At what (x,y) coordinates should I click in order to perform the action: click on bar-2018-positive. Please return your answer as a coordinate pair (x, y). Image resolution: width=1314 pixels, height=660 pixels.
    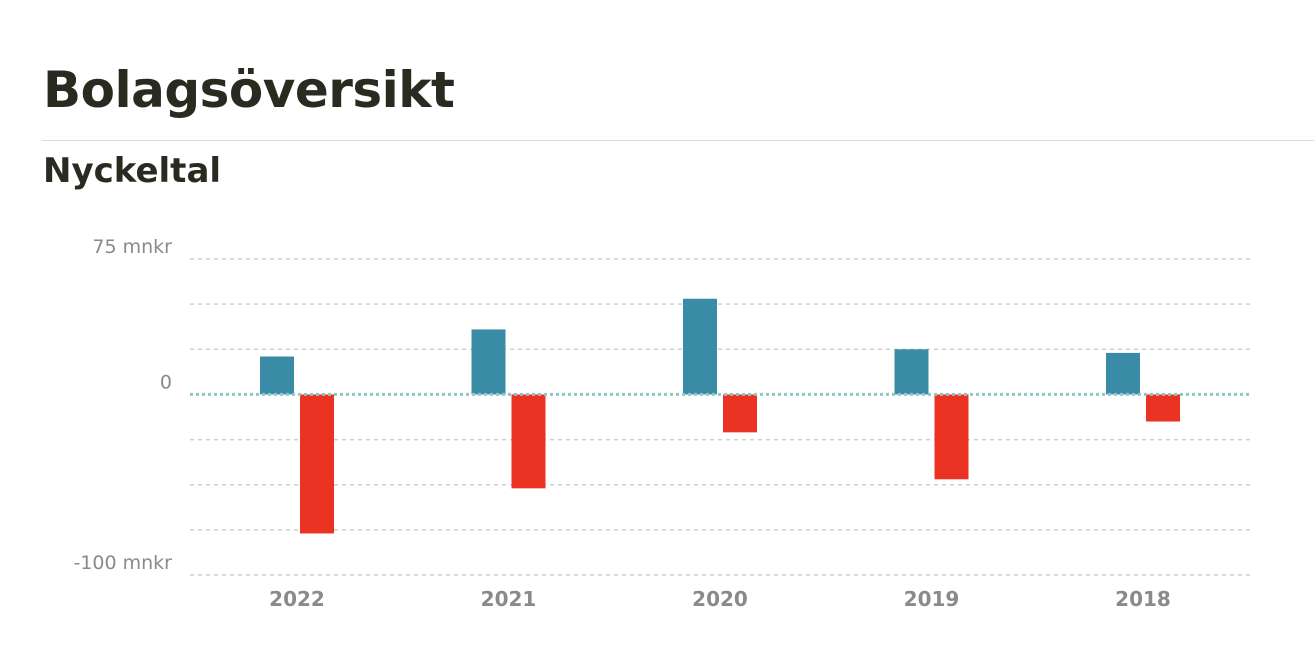
    Looking at the image, I should click on (1123, 373).